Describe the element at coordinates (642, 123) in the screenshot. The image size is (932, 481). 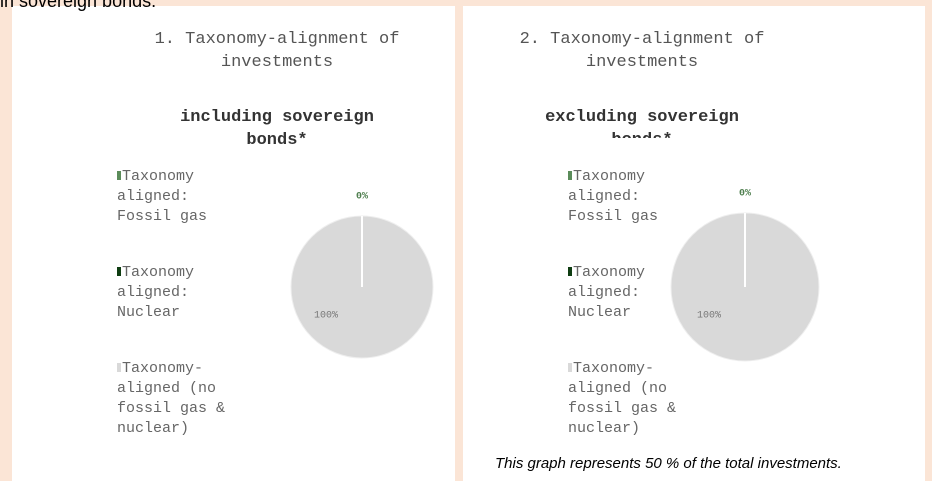
I see `chart-subtitle: excluding sovereign bonds*` at that location.